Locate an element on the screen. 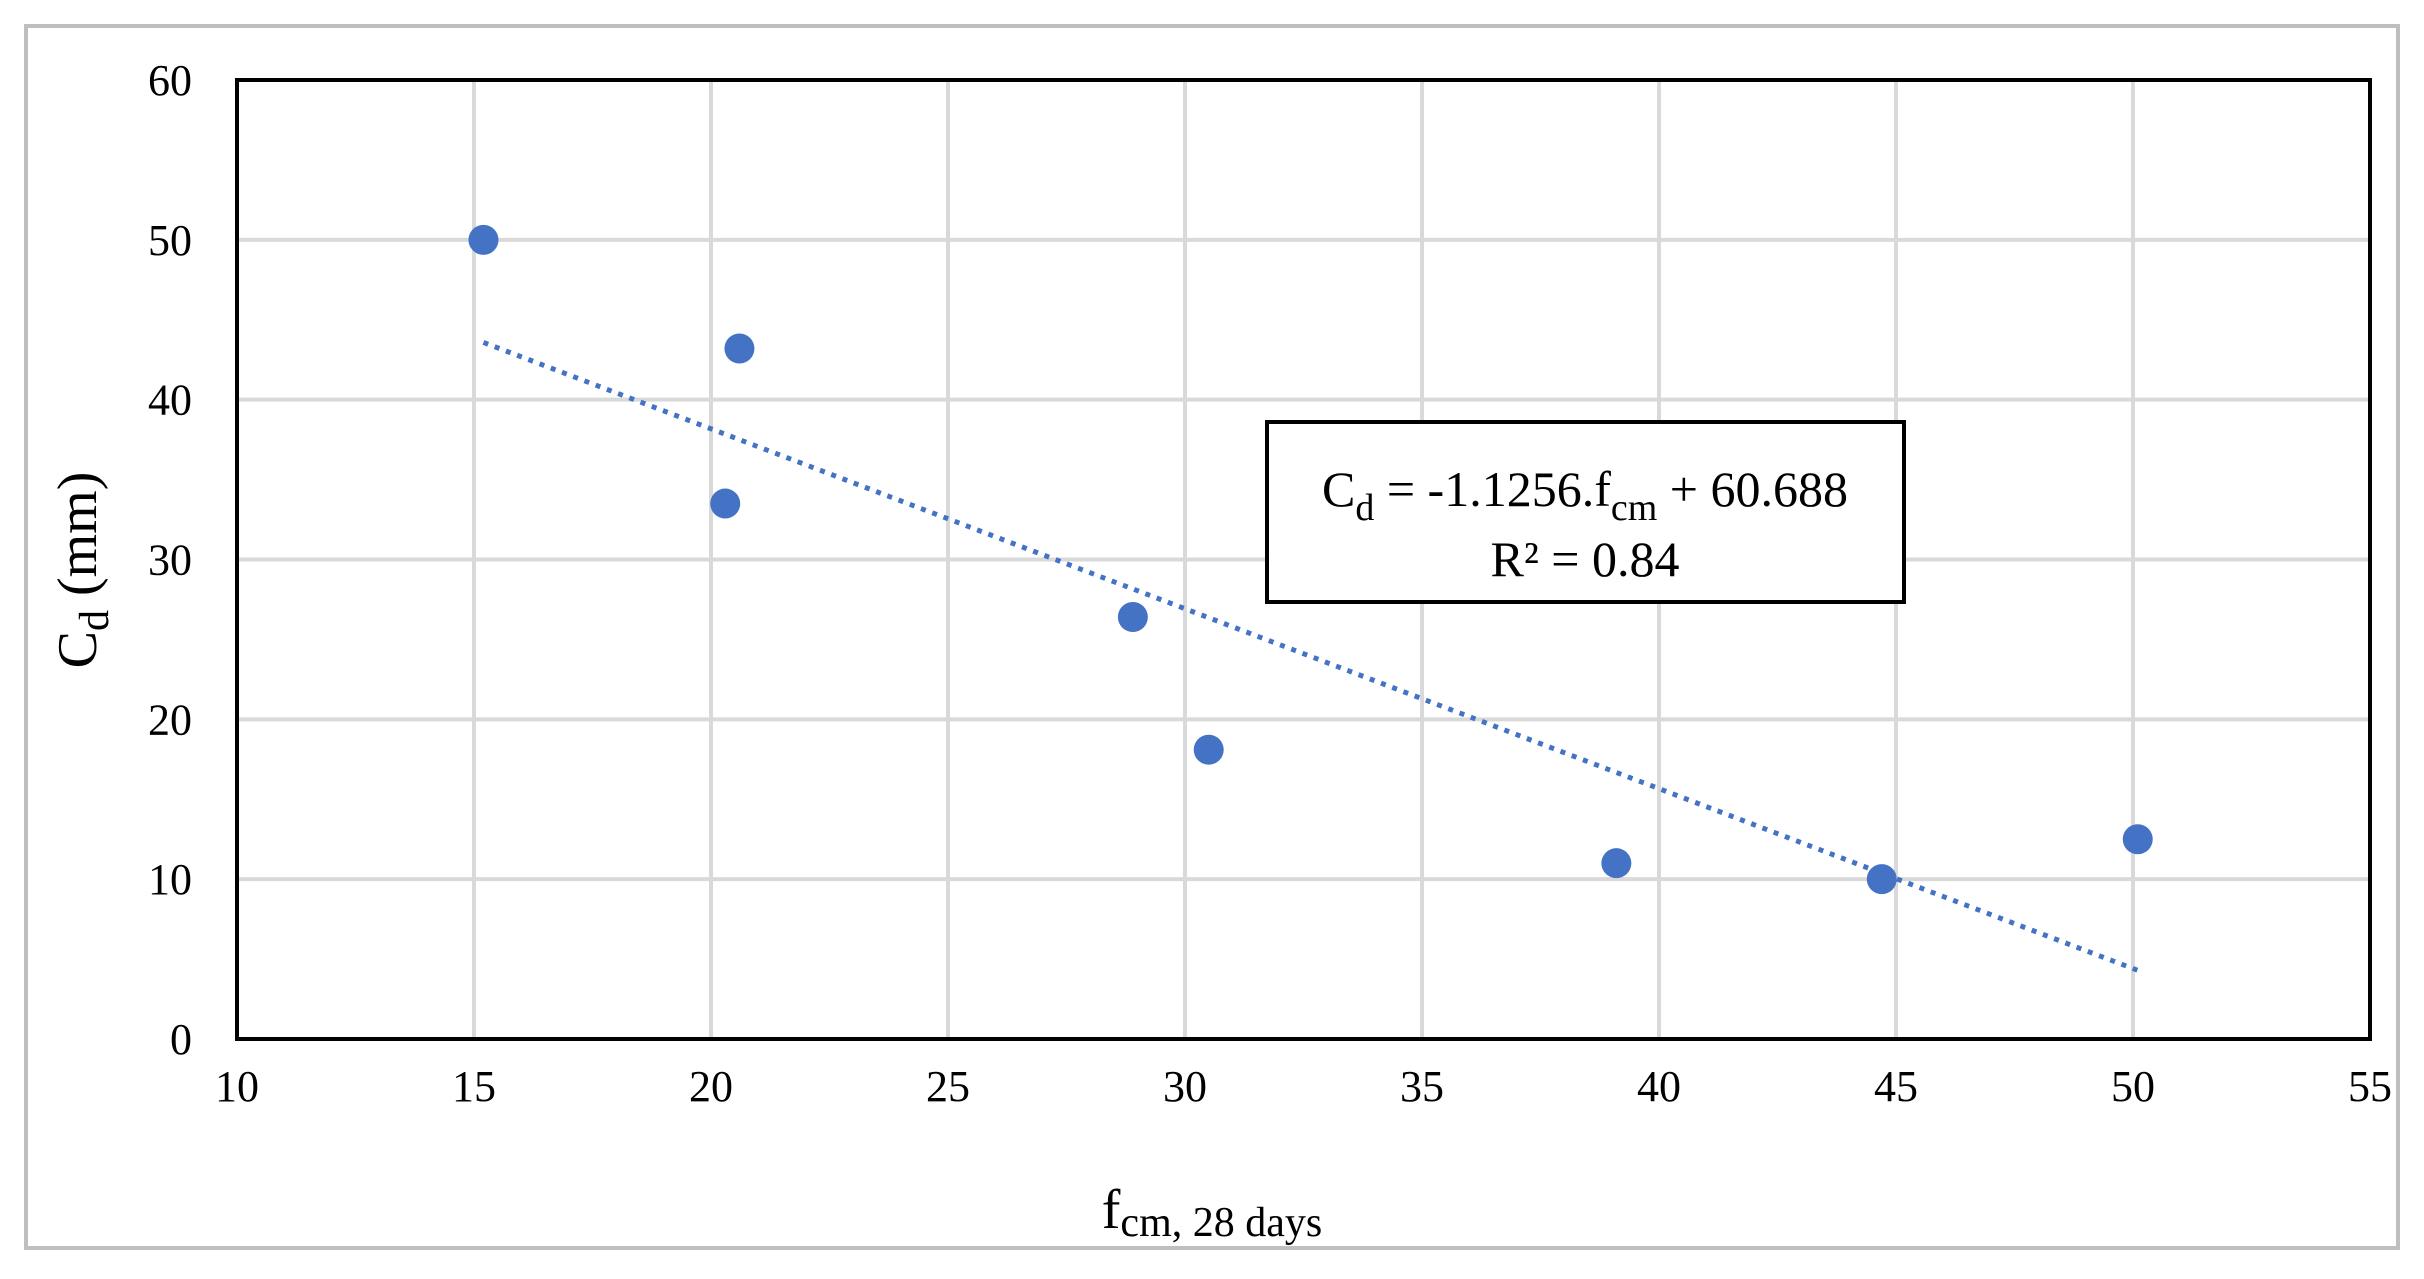 Image resolution: width=2424 pixels, height=1279 pixels. y-tick-label: 30 is located at coordinates (170, 560).